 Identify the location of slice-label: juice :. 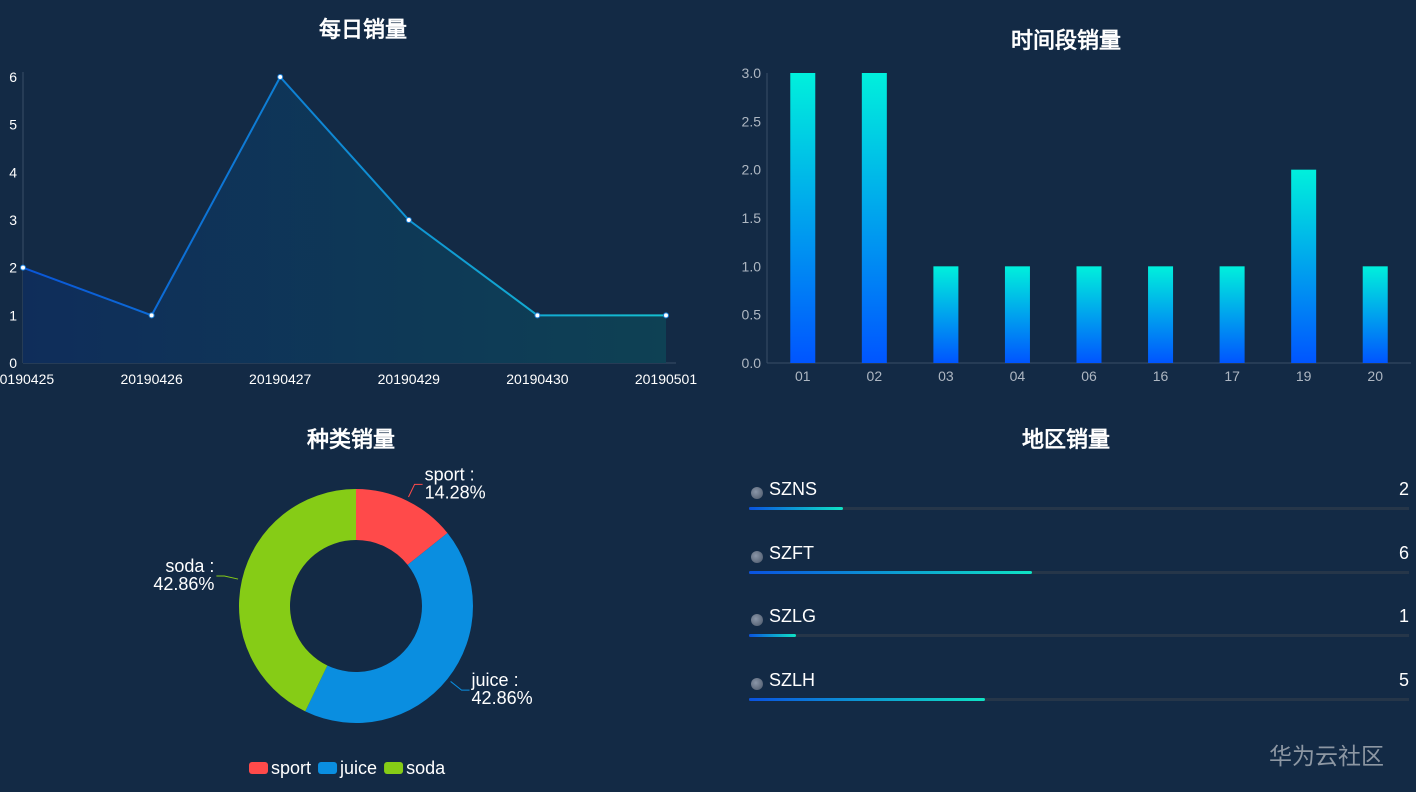
(495, 680).